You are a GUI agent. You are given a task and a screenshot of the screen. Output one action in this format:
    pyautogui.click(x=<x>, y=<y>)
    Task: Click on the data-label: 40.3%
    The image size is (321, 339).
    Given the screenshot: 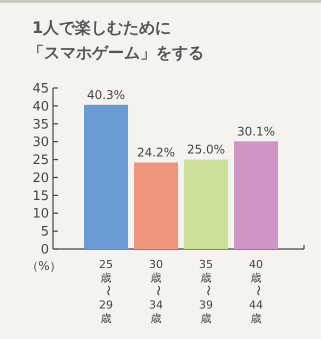 What is the action you would take?
    pyautogui.click(x=106, y=95)
    